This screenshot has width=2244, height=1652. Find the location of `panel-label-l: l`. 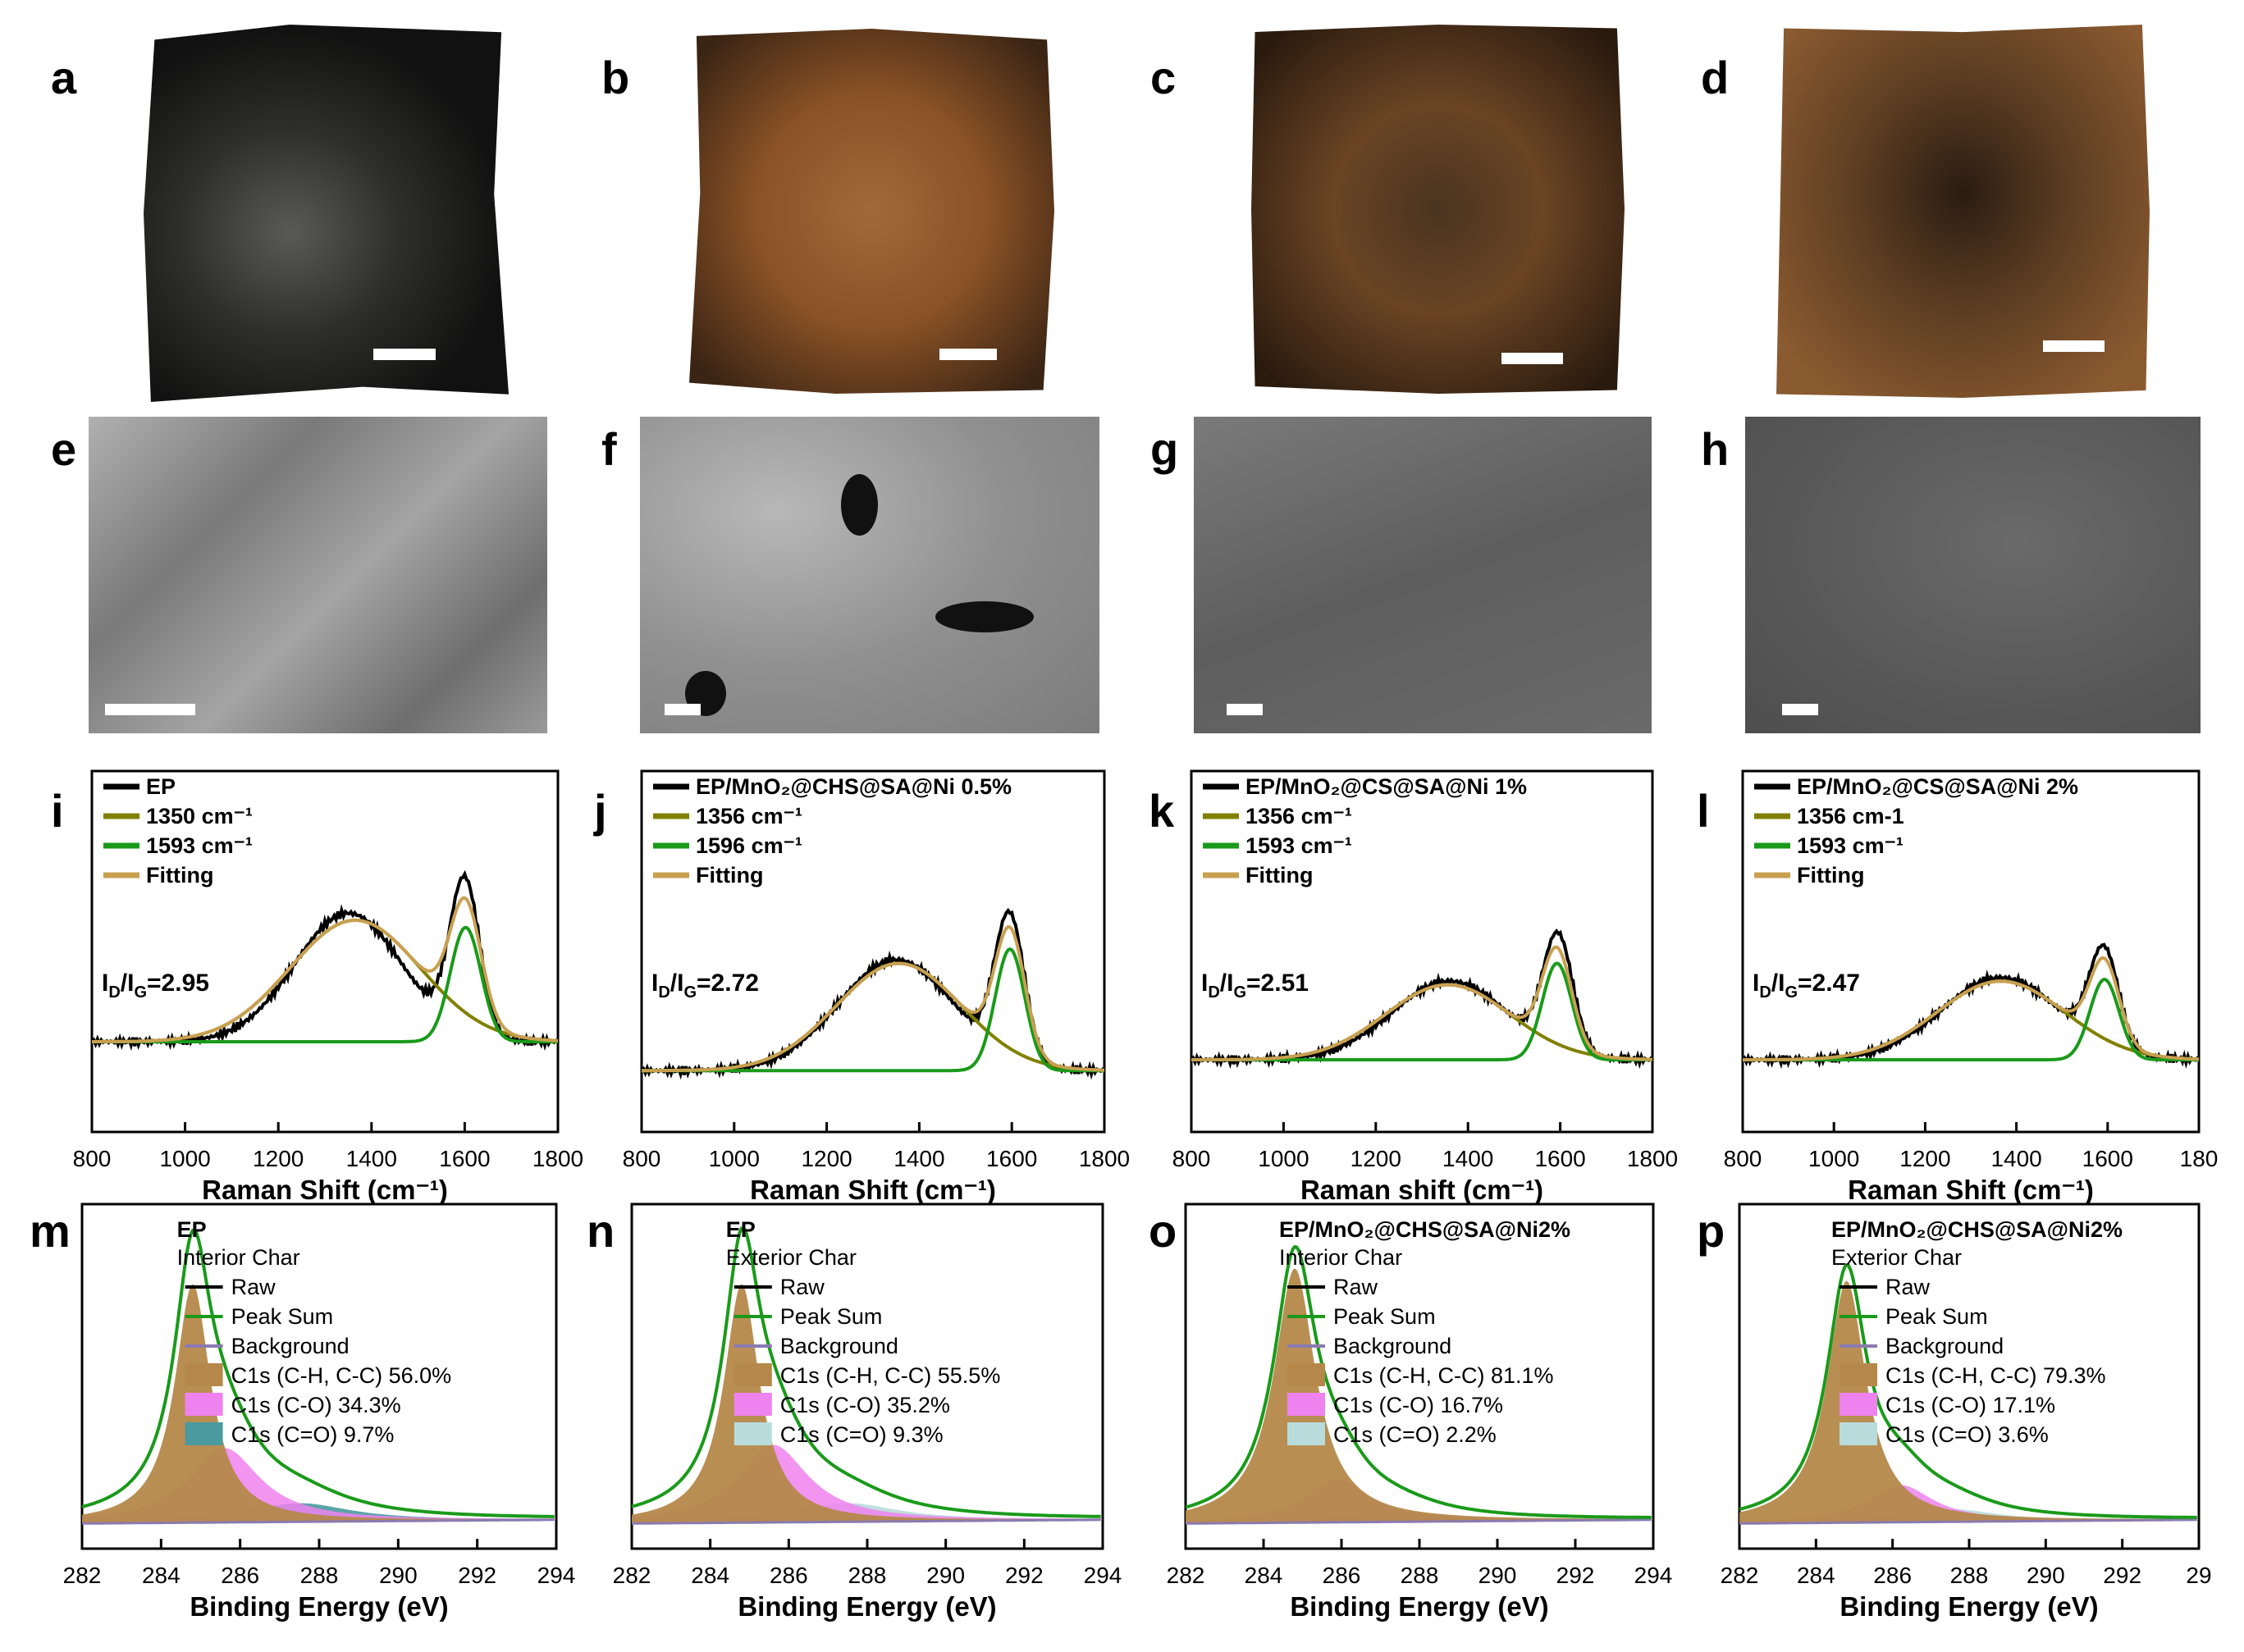

panel-label-l: l is located at coordinates (1703, 811).